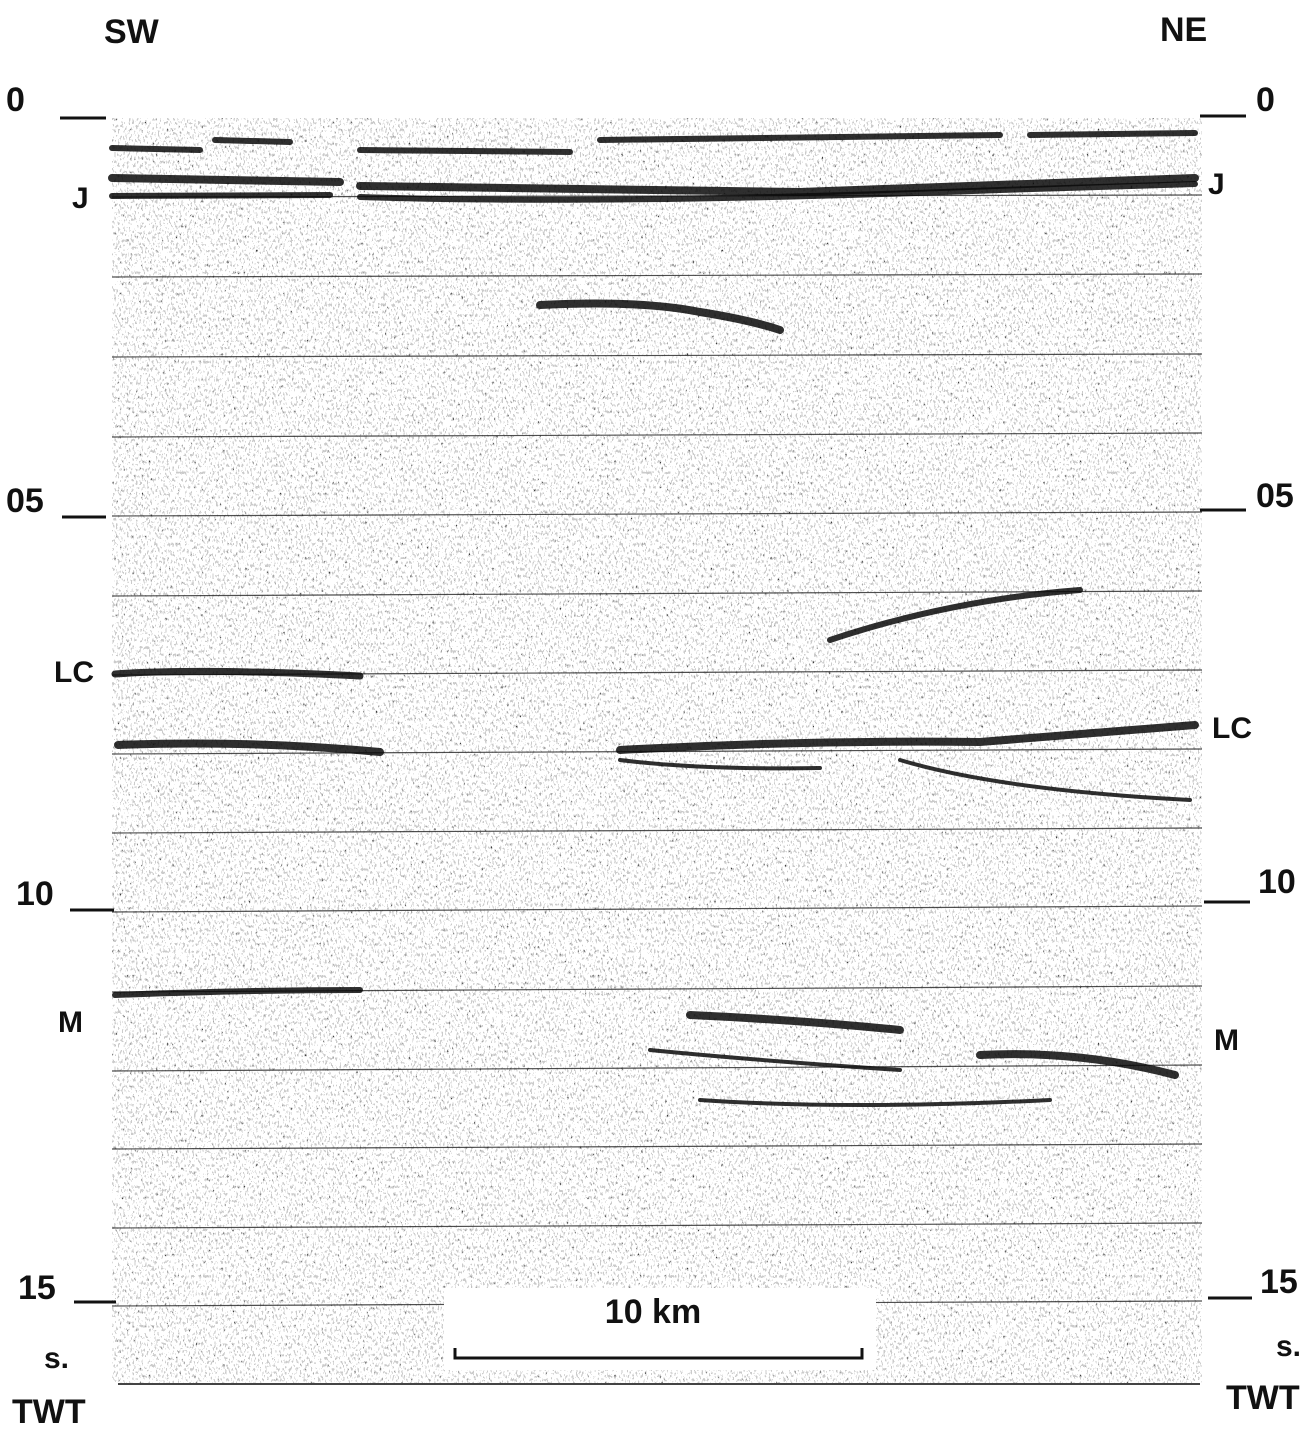  I want to click on right-tick-label: 0, so click(1265, 100).